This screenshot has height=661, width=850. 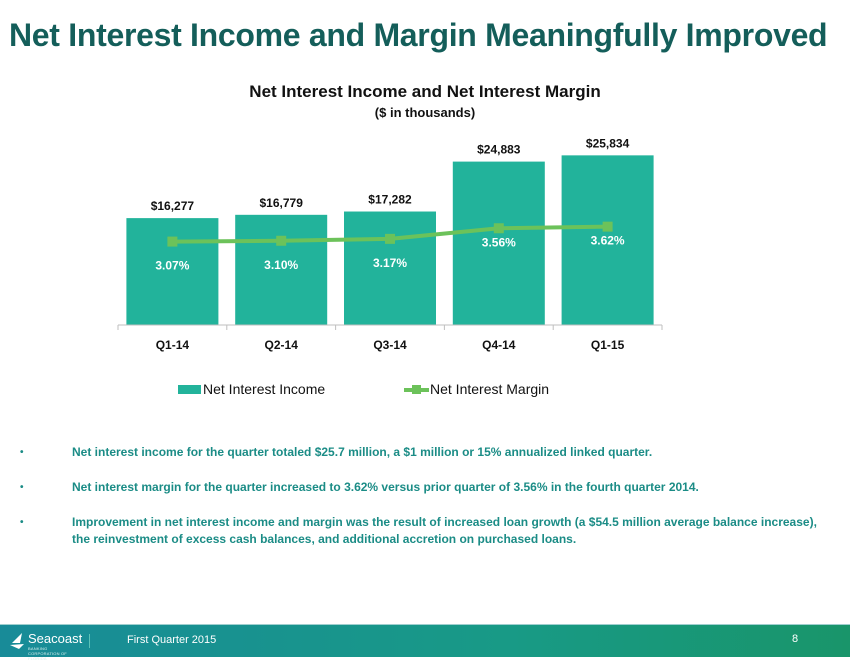 I want to click on x-tick-label: Q3-14, so click(x=390, y=345).